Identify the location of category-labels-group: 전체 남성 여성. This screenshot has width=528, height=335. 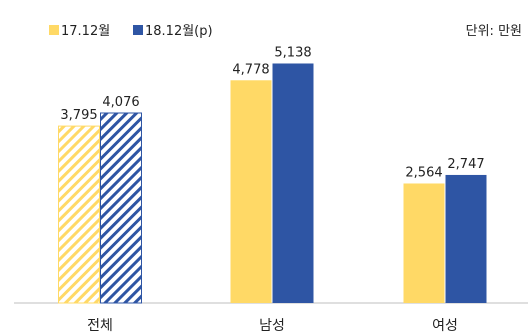
(272, 326).